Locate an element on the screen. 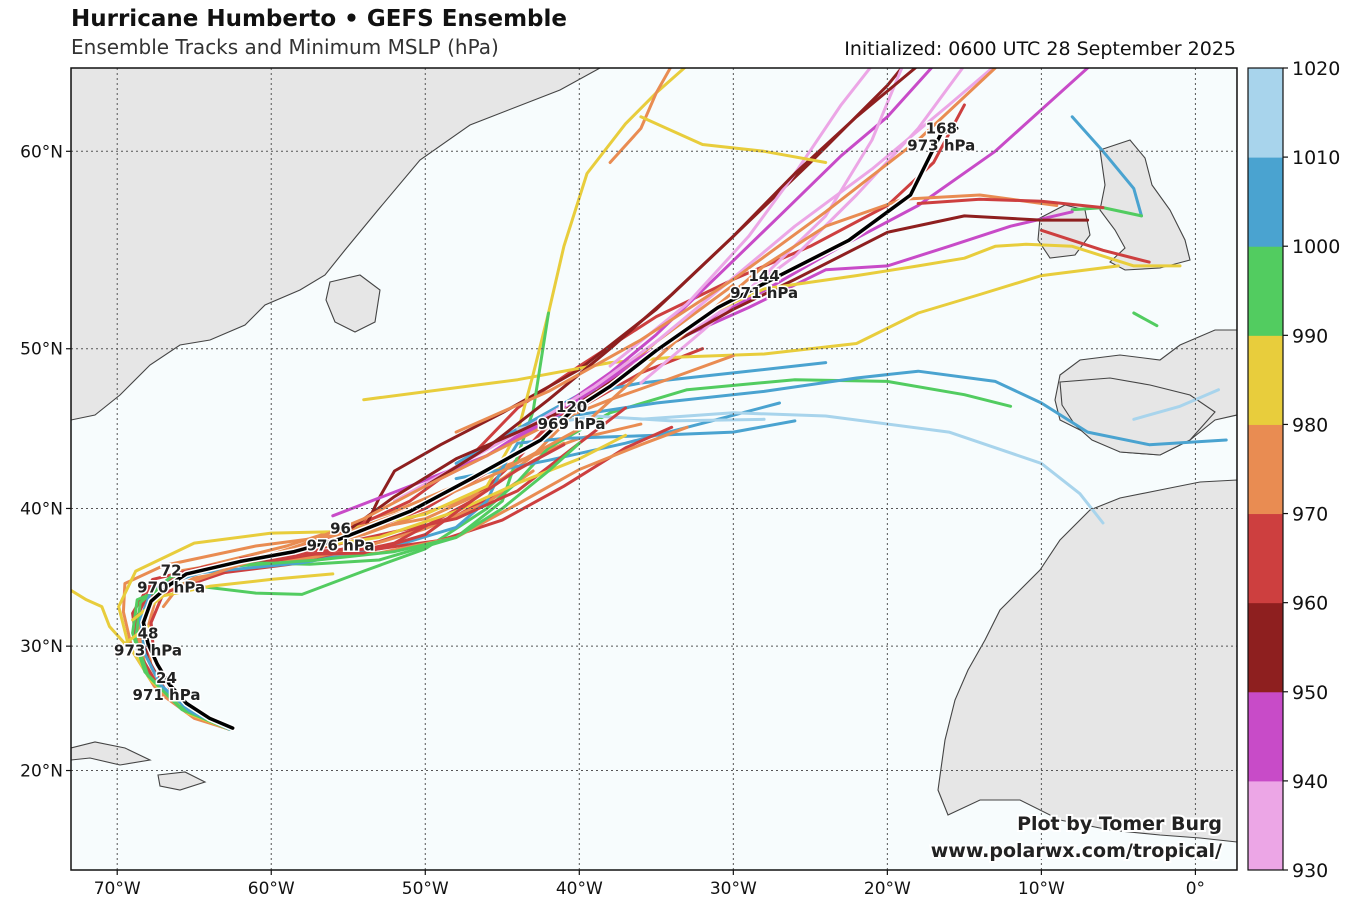 Image resolution: width=1355 pixels, height=911 pixels. colorbar-tick-label: 1000 is located at coordinates (1316, 247).